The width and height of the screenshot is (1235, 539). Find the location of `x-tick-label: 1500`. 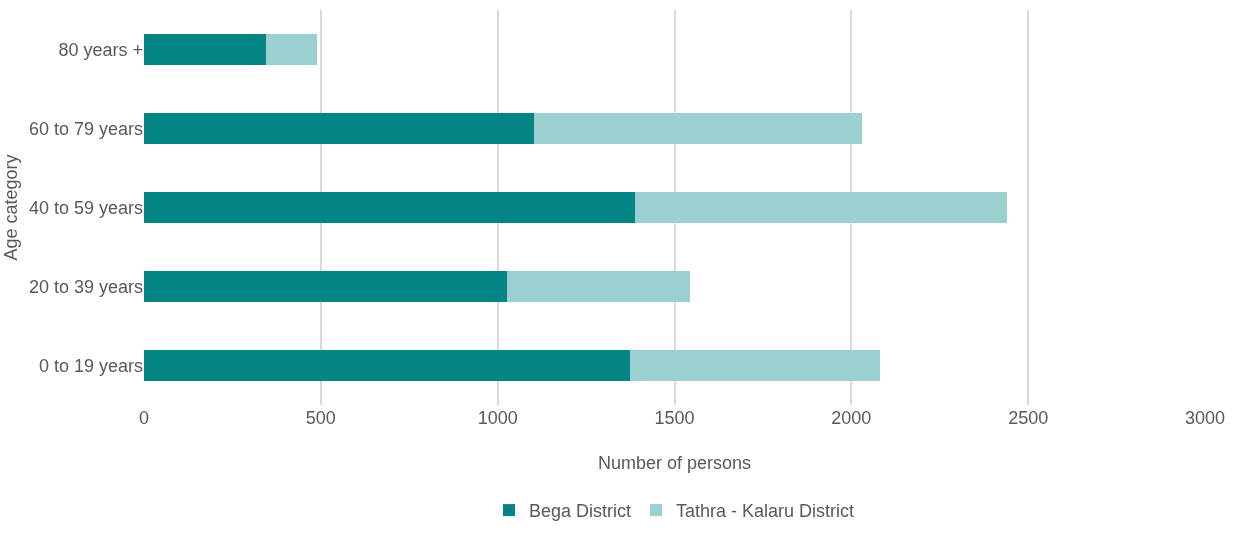

x-tick-label: 1500 is located at coordinates (674, 418).